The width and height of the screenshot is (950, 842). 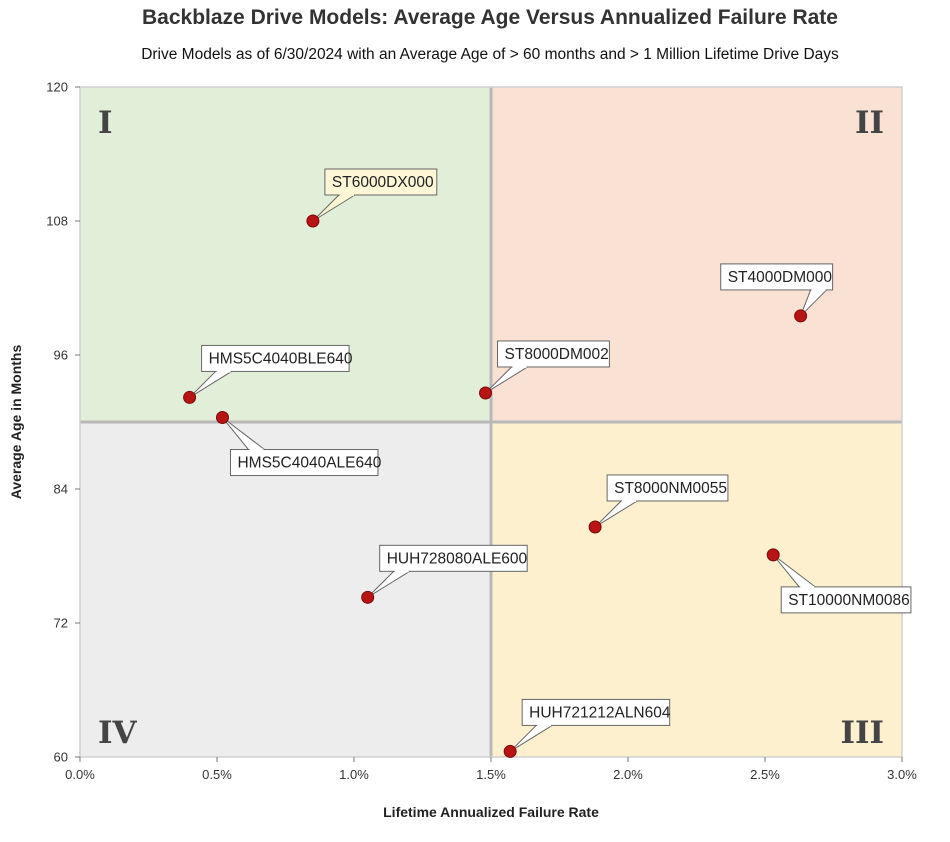 What do you see at coordinates (61, 623) in the screenshot?
I see `y-tick-label: 72` at bounding box center [61, 623].